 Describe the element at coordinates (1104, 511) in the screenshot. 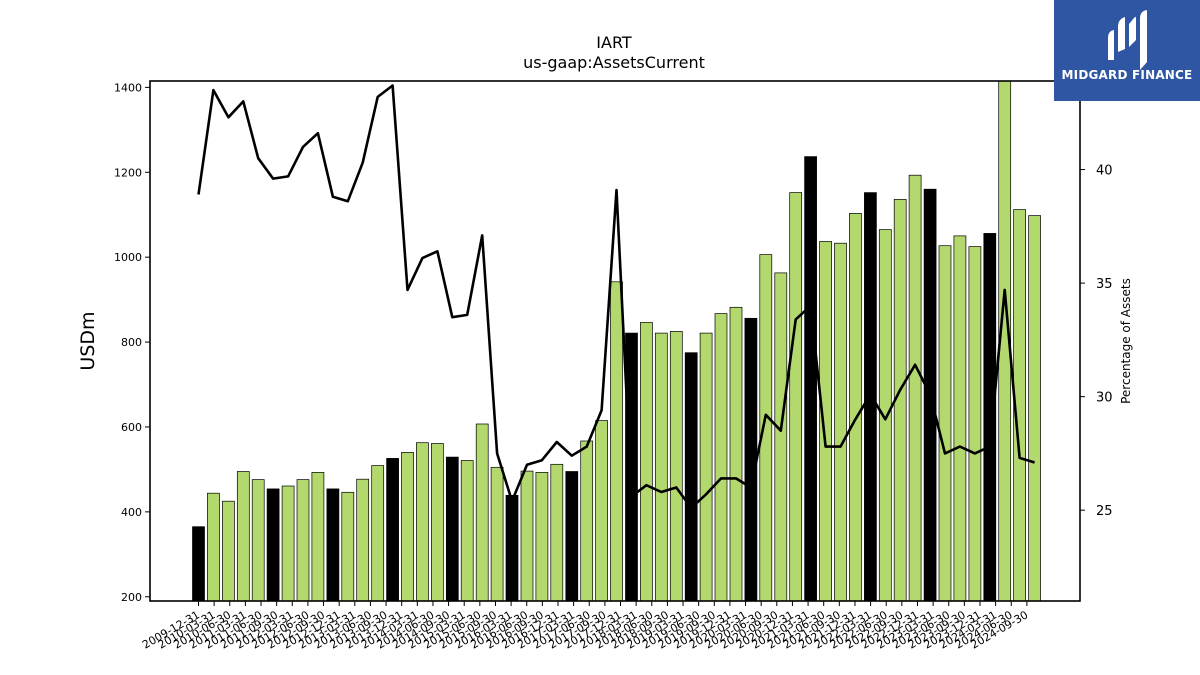

I see `y2-tick-label: 25` at that location.